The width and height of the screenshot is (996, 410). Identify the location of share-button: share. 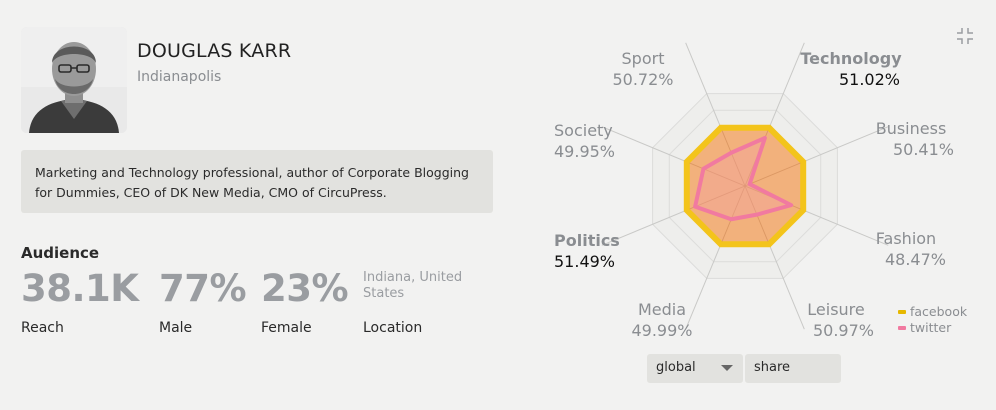
(793, 368).